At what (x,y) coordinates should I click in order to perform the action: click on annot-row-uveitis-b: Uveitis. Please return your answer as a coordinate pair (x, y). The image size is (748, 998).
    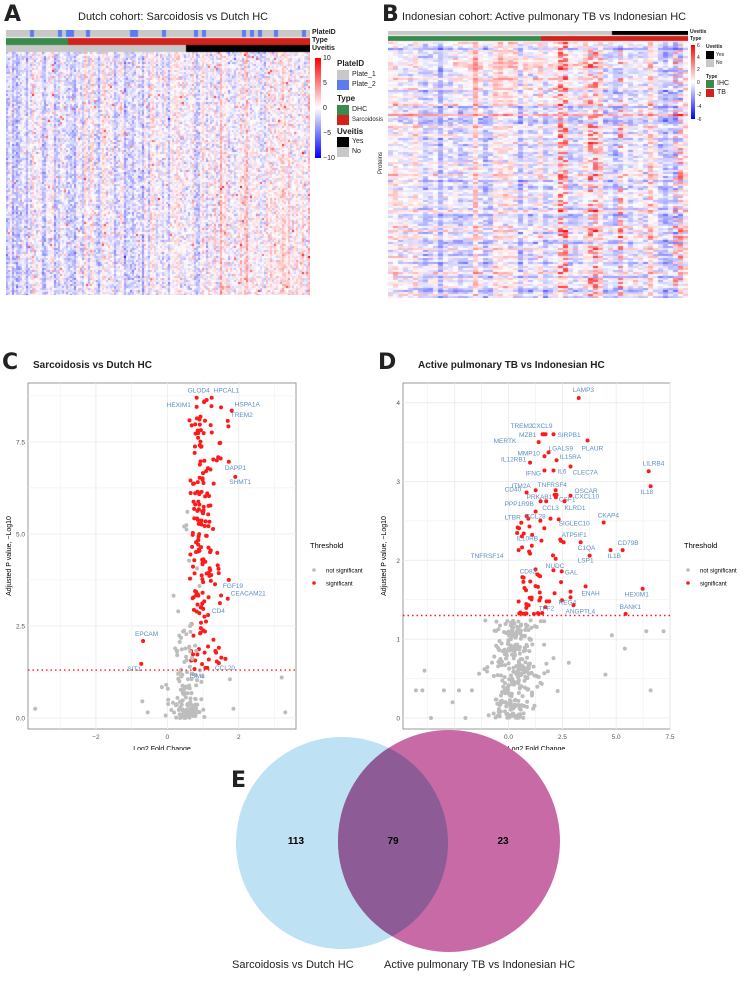
    Looking at the image, I should click on (698, 32).